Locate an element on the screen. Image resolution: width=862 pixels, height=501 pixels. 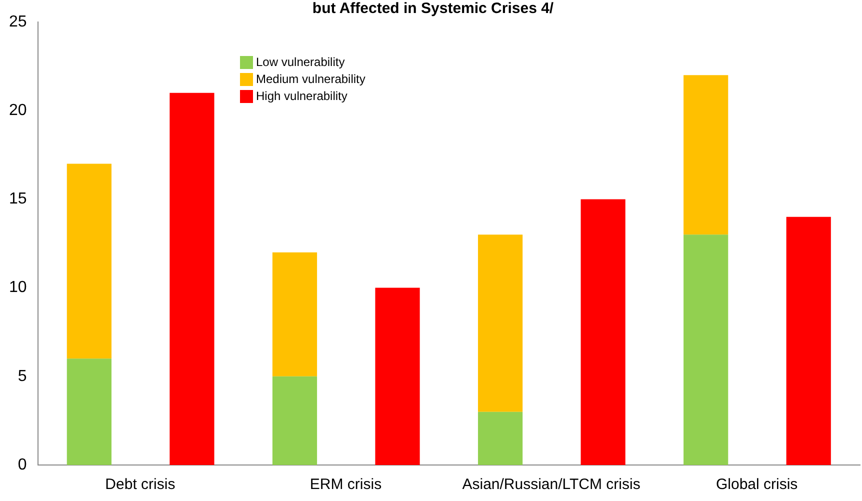
x-tick-label: Global crisis is located at coordinates (757, 485).